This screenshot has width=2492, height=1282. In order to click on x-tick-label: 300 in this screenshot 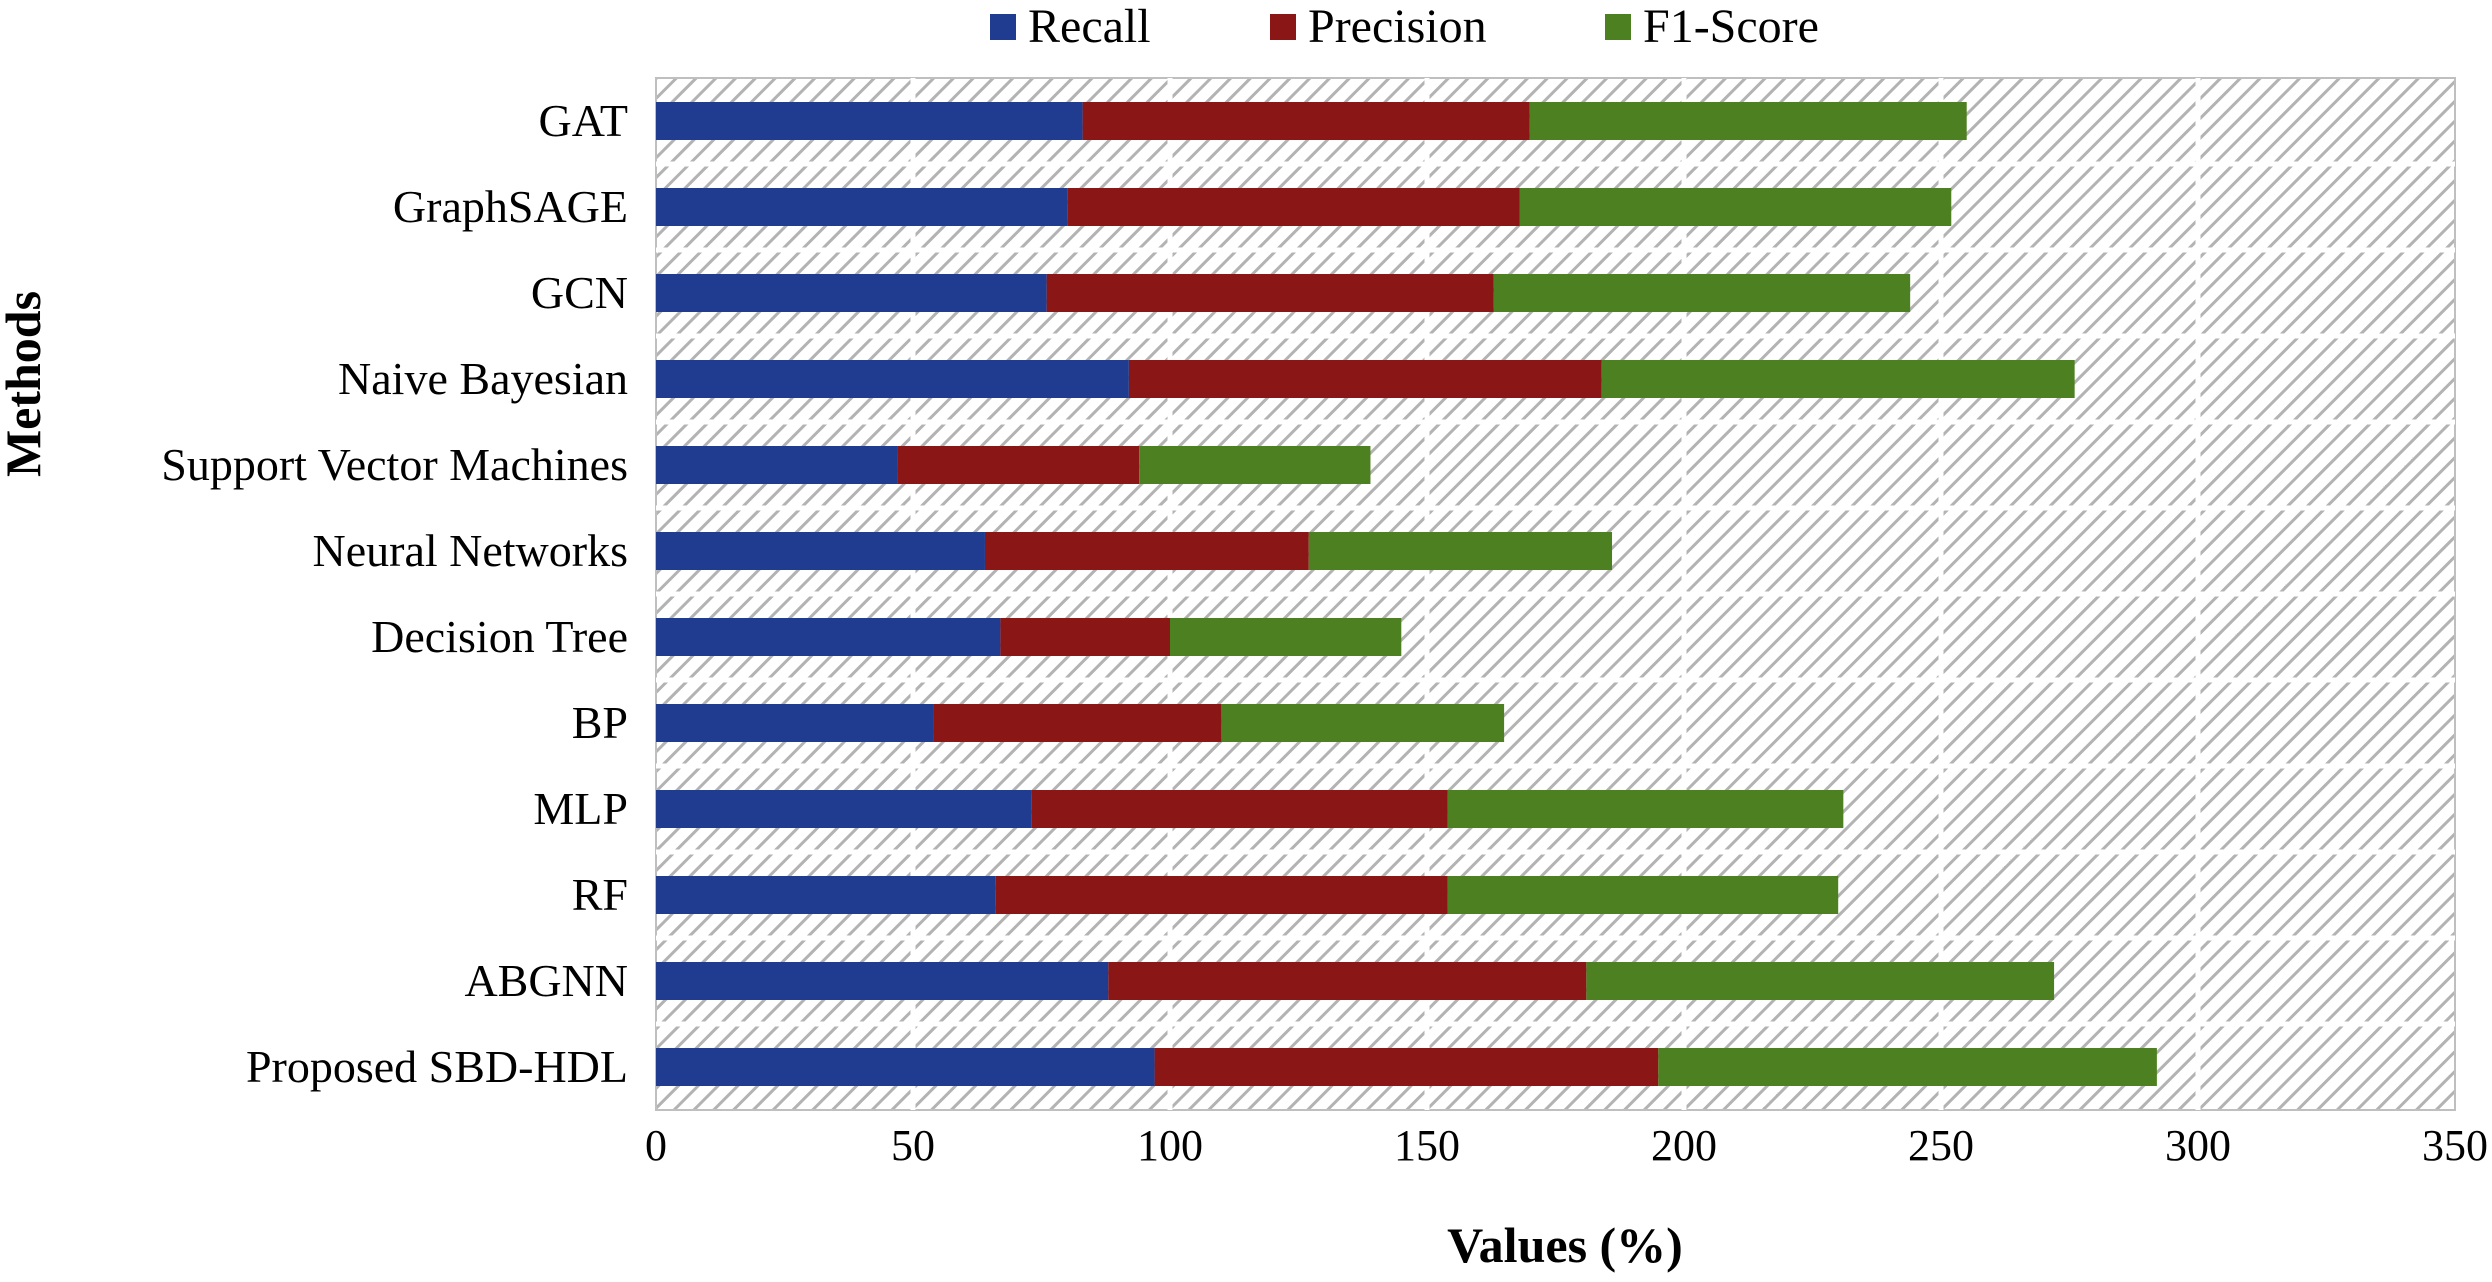, I will do `click(2198, 1145)`.